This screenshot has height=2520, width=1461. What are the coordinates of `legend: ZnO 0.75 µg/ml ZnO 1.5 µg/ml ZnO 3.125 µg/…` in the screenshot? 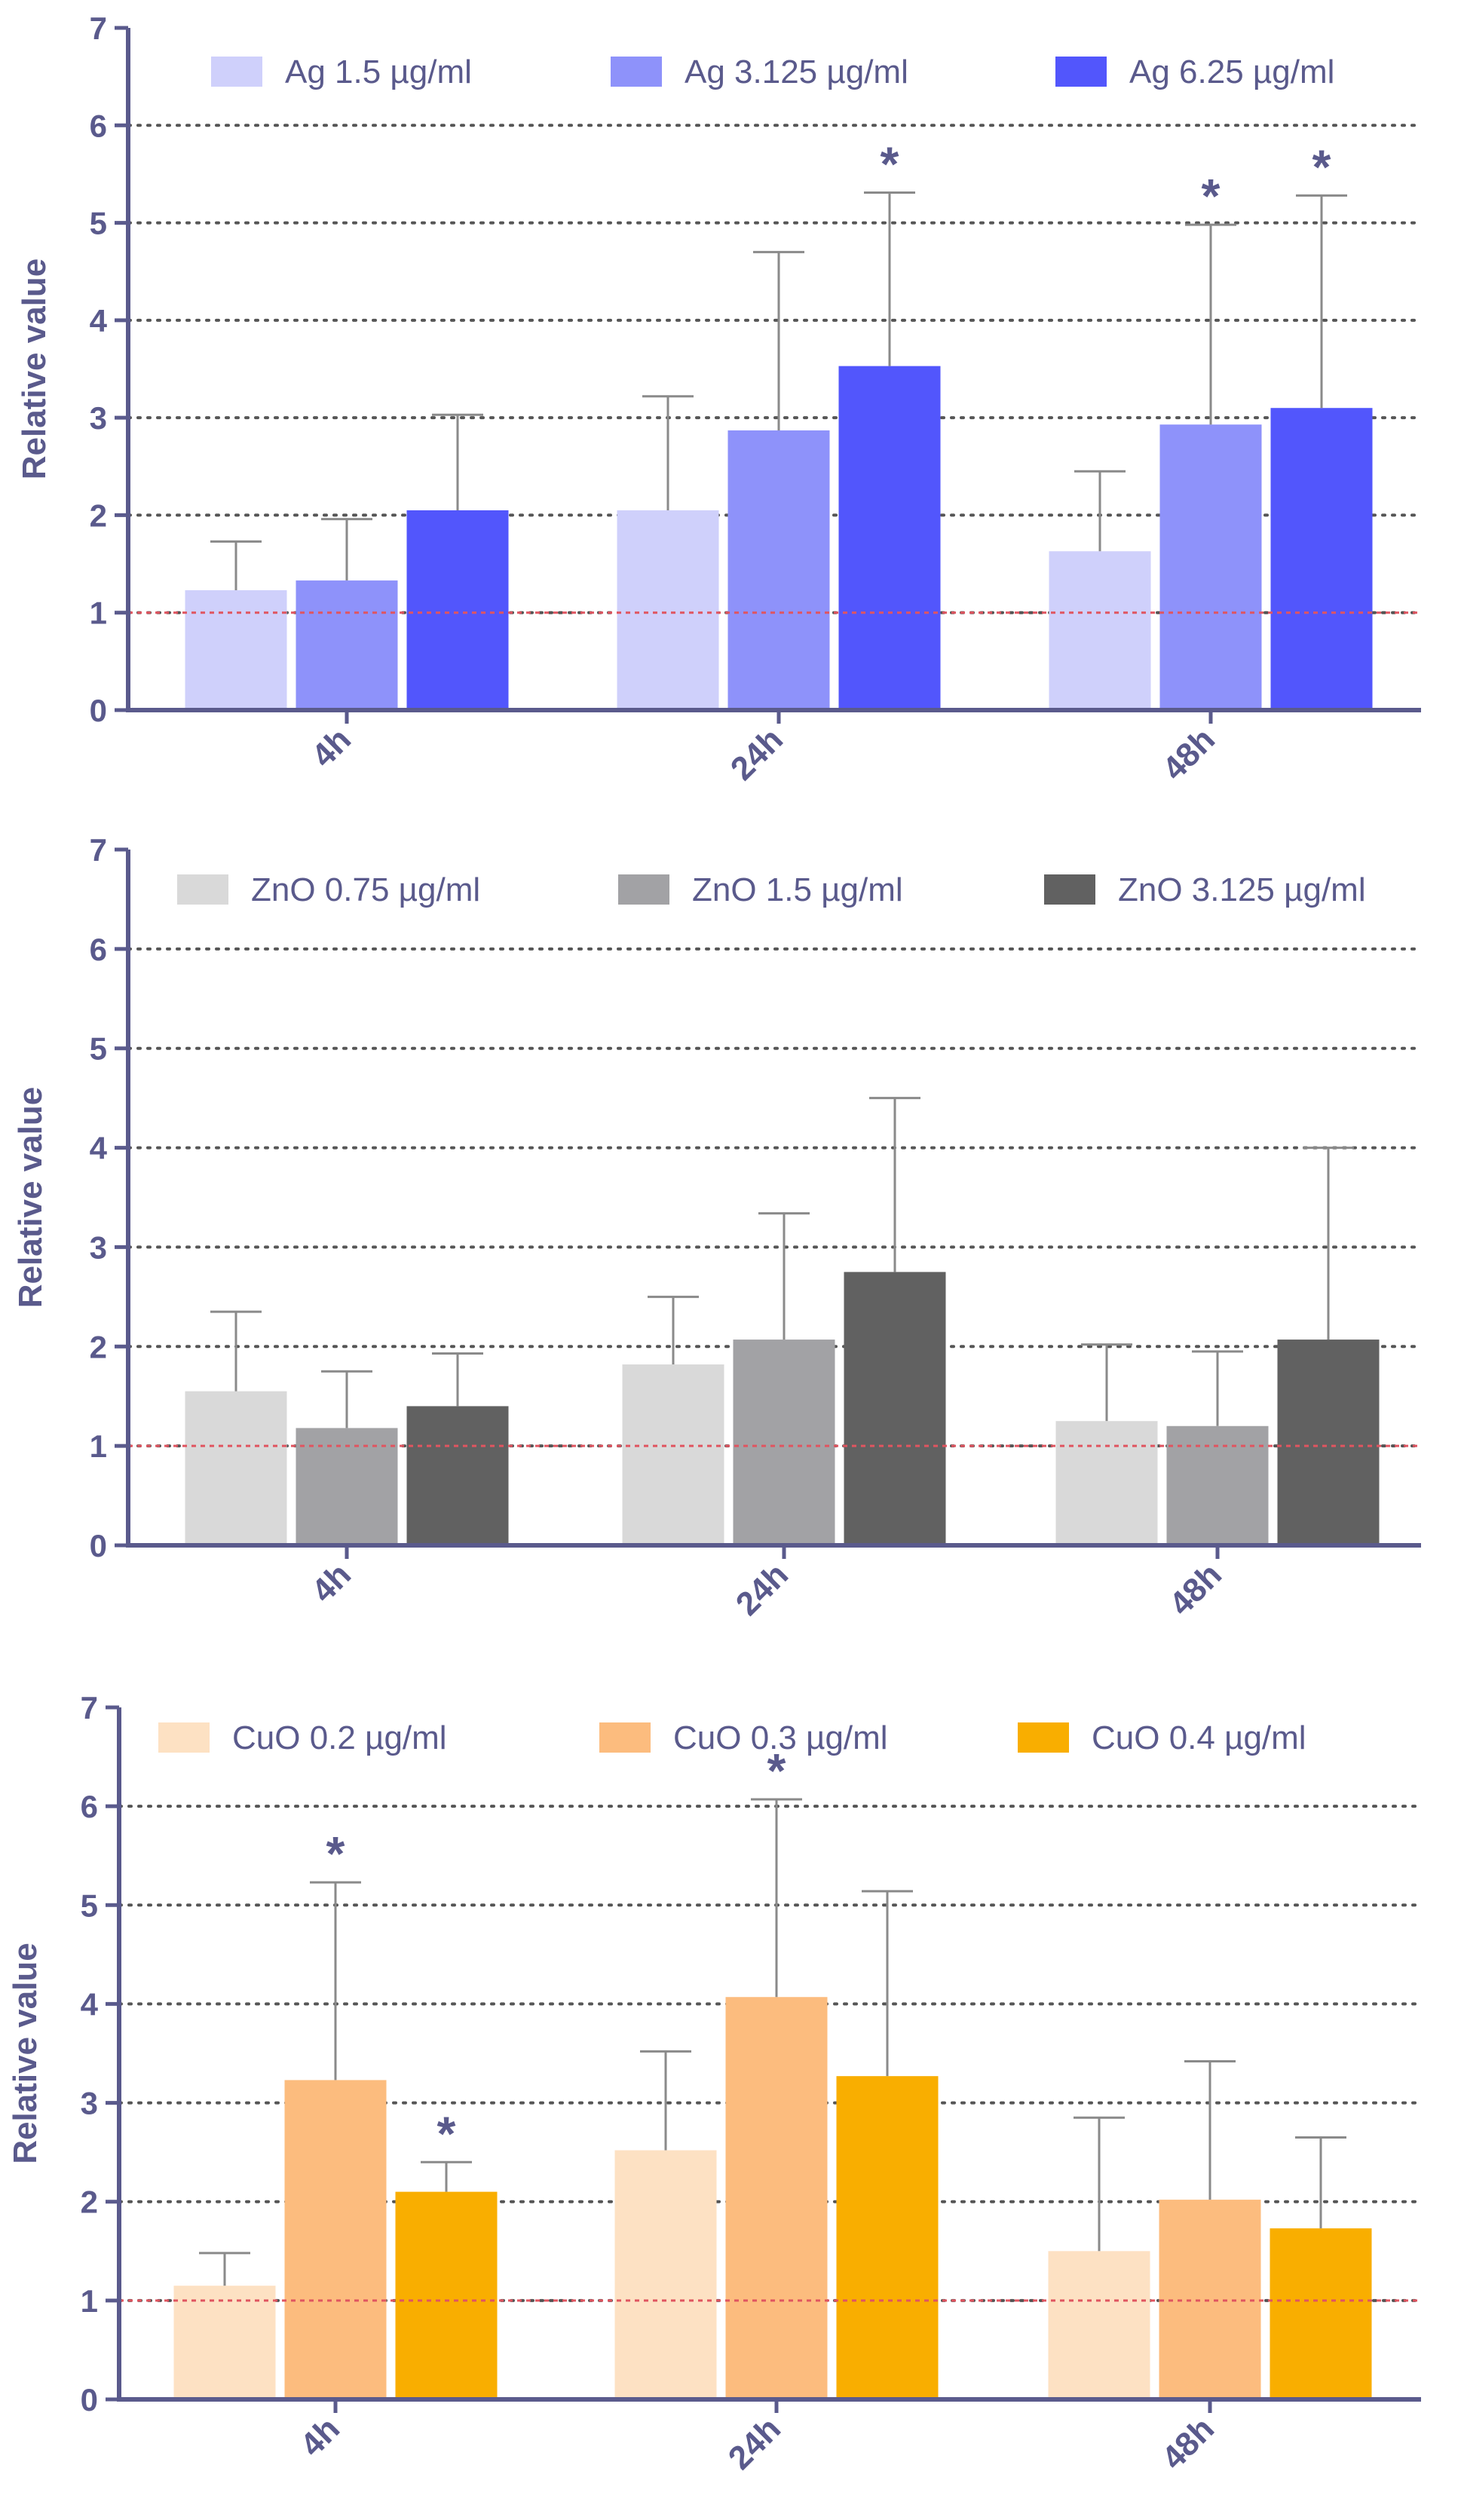 It's located at (771, 889).